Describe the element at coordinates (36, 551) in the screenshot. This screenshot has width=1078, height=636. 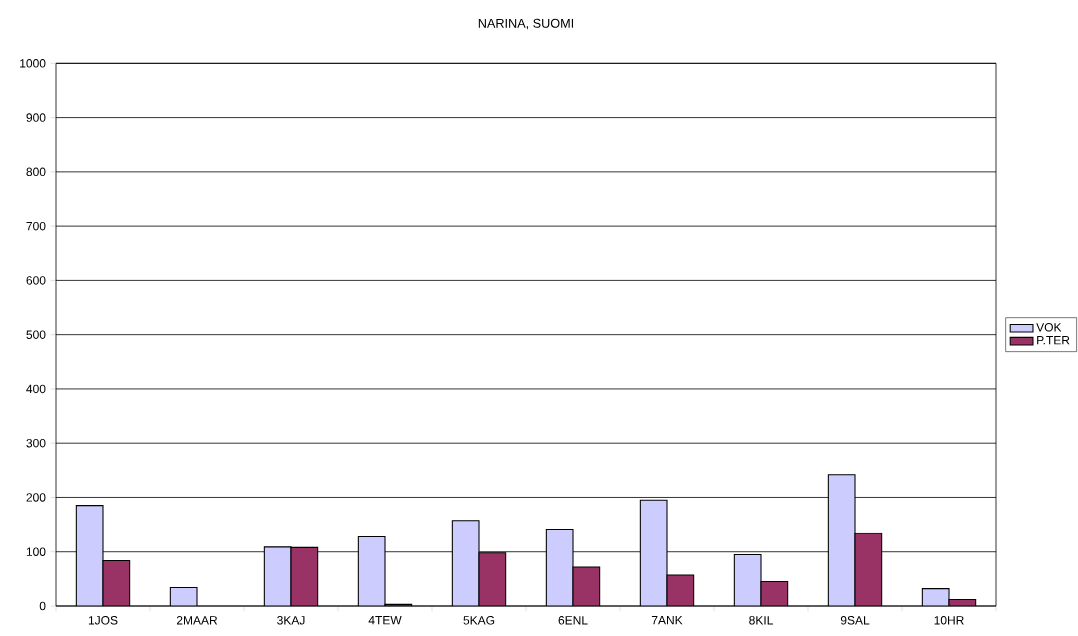
I see `y-tick-label: 100` at that location.